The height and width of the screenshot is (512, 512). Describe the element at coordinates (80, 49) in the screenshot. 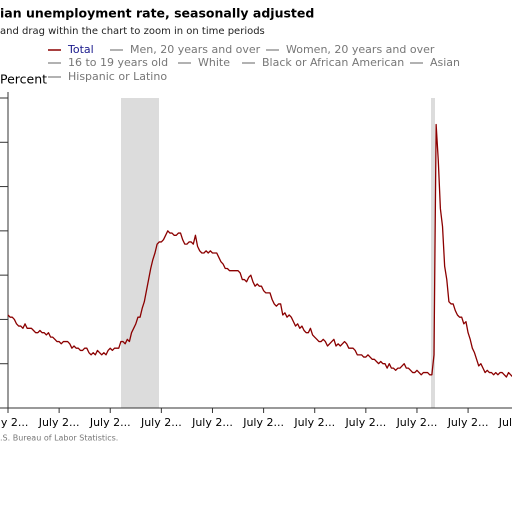

I see `legend-label: Total` at that location.